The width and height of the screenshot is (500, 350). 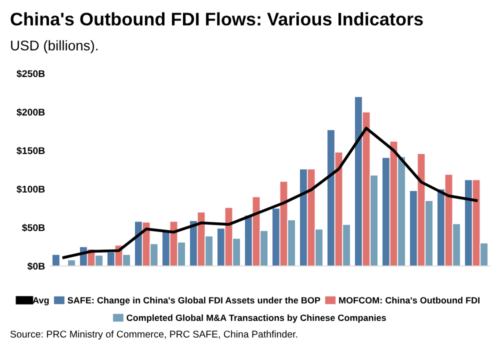 I want to click on chart-subtitle: USD (billions)., so click(x=54, y=47).